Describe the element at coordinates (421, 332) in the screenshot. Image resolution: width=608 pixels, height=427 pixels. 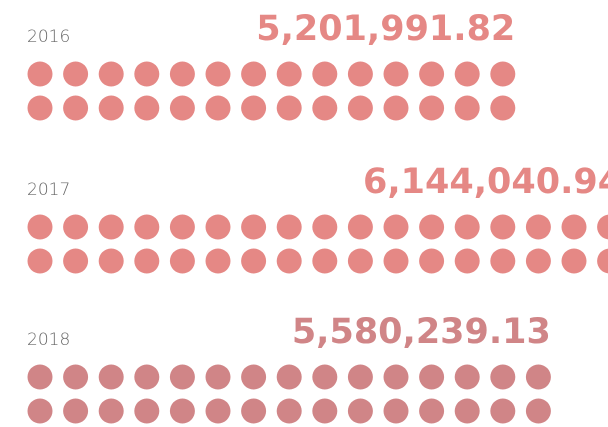
I see `value-label: 5,580,239.13` at that location.